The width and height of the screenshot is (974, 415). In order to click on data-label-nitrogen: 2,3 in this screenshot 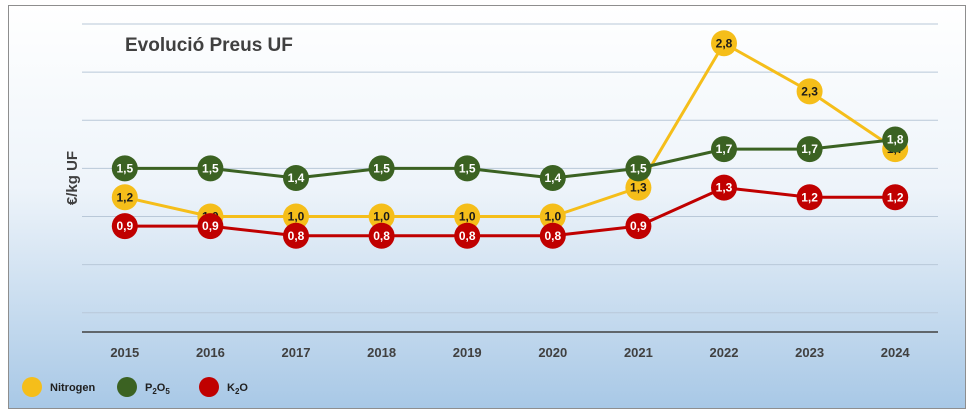, I will do `click(809, 91)`.